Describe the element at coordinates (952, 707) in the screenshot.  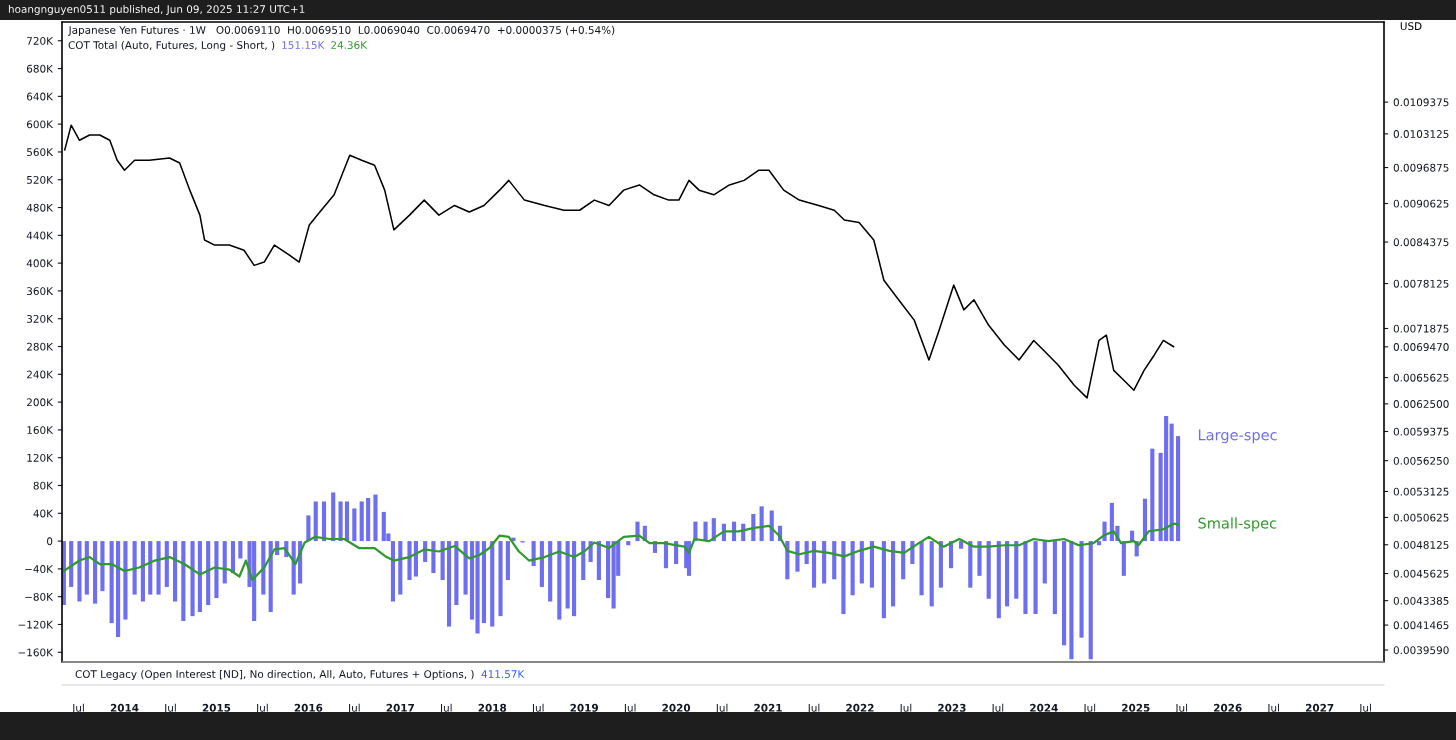
I see `x-tick-label: 2023` at that location.